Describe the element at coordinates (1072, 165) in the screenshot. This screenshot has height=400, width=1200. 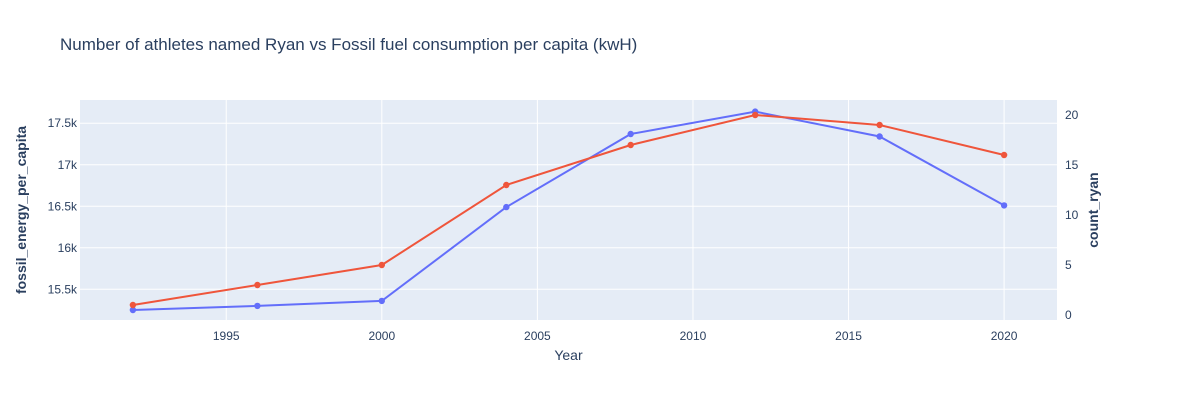
I see `y2-tick-label: 15` at that location.